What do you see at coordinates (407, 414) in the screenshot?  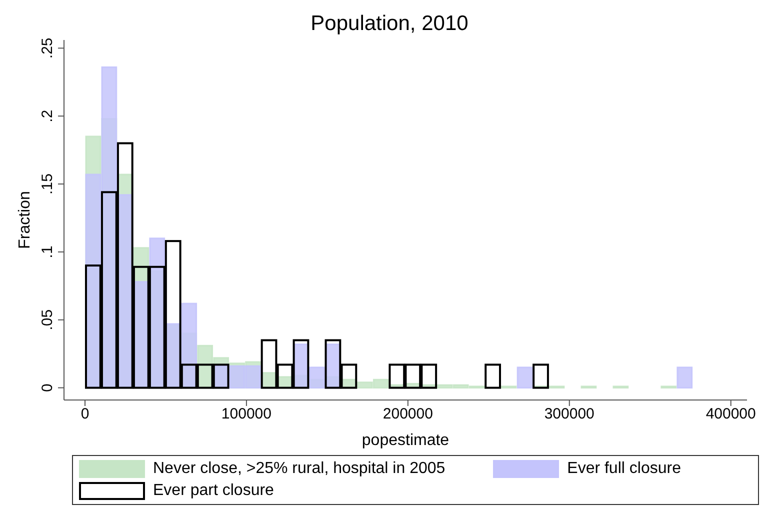 I see `x-tick-label: 200000` at bounding box center [407, 414].